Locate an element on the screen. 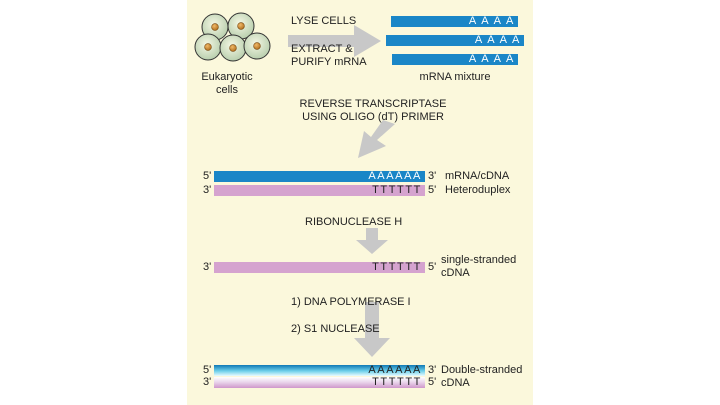  polymerase-arrow is located at coordinates (372, 329).